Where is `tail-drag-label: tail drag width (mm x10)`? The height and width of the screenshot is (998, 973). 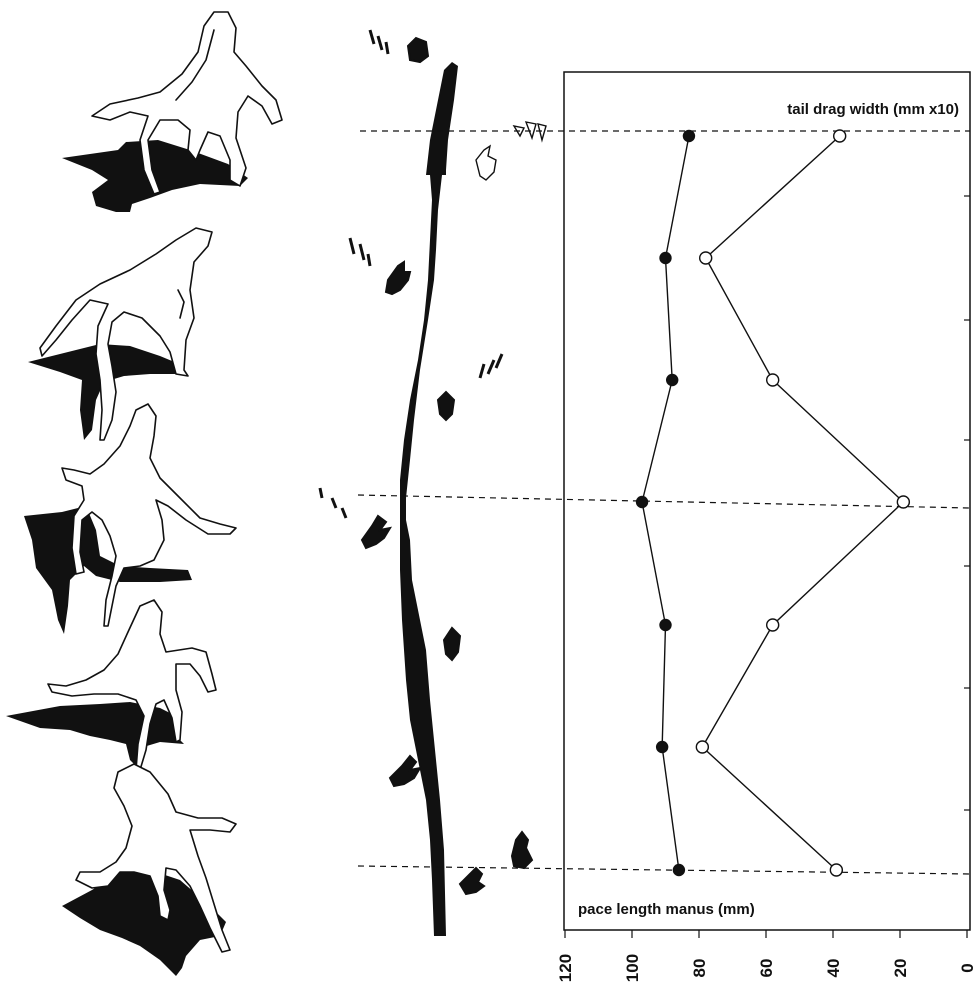 tail-drag-label: tail drag width (mm x10) is located at coordinates (873, 109).